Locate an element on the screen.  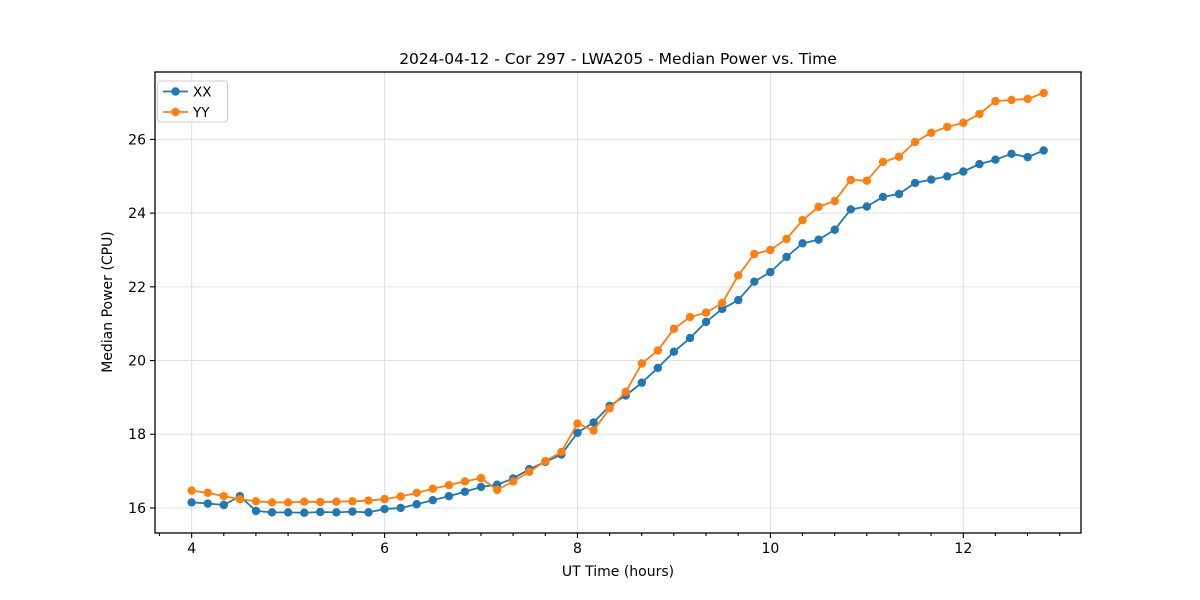
y-tick-label: 16 is located at coordinates (137, 509).